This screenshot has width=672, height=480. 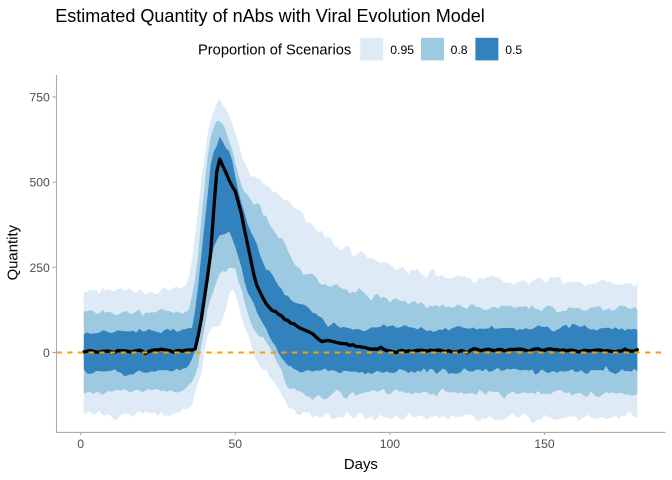 What do you see at coordinates (39, 97) in the screenshot?
I see `svg-text: 750` at bounding box center [39, 97].